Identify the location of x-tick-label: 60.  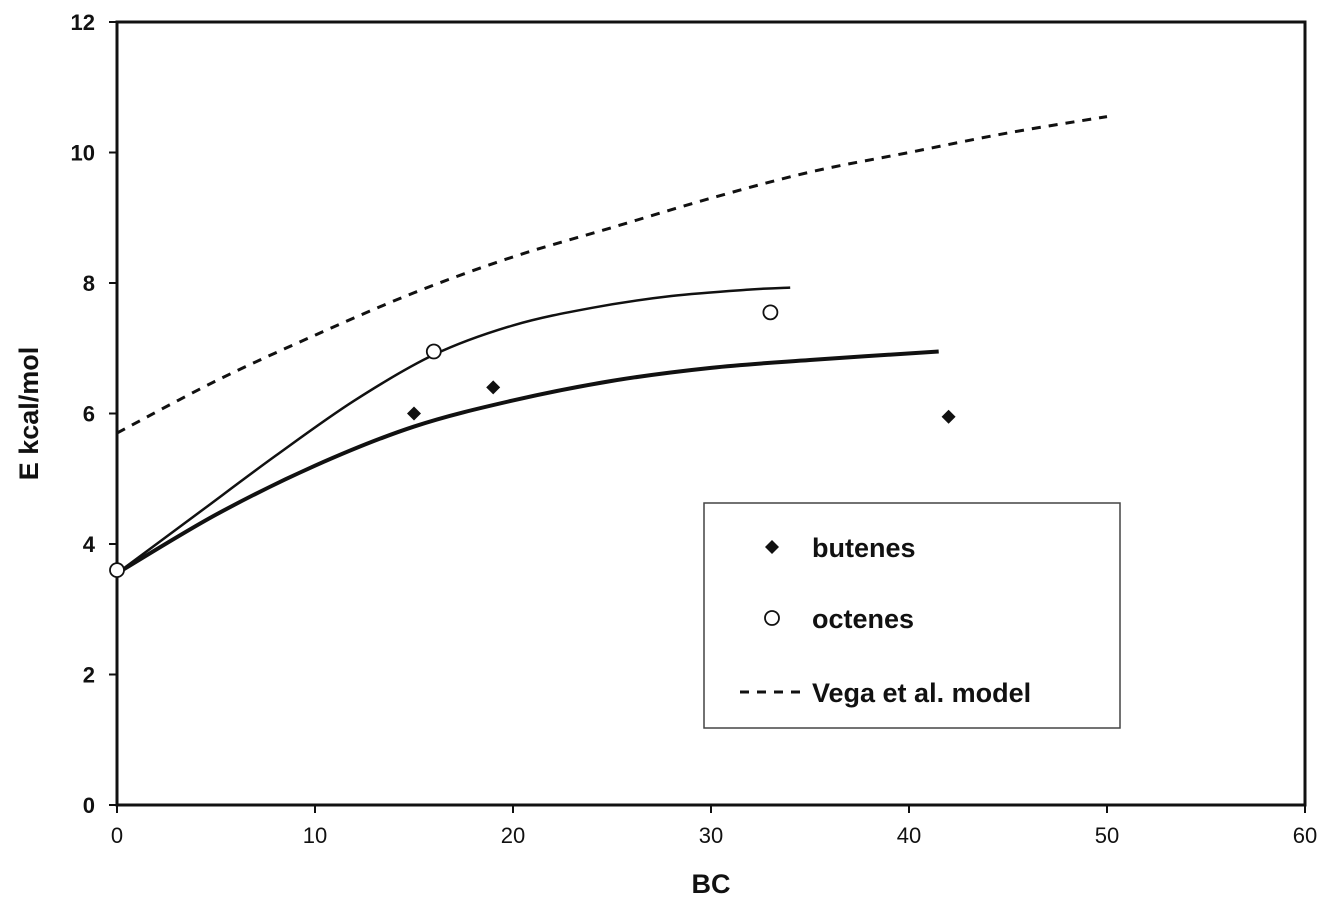
(1305, 835).